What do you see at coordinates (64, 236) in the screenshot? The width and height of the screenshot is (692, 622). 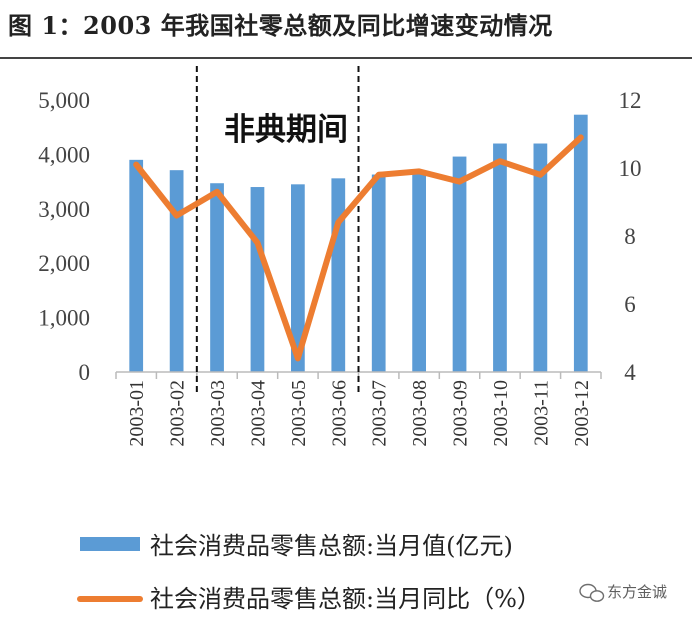 I see `left-axis-labels: 0 1,000 2,000 3,000 4,000 5,000` at bounding box center [64, 236].